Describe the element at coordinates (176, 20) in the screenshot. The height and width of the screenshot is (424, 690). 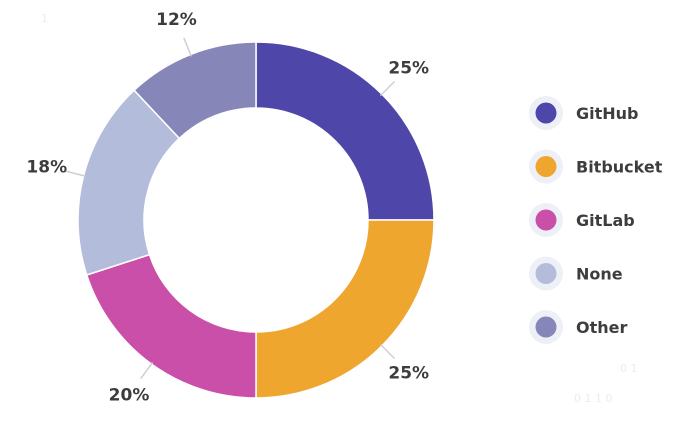
I see `slice-label-other: 12%` at that location.